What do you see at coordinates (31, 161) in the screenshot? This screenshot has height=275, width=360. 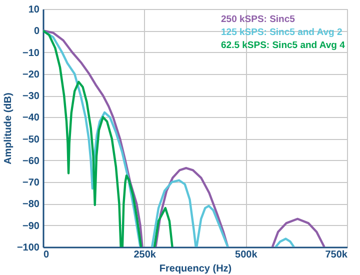 I see `y-tick-label: −60` at bounding box center [31, 161].